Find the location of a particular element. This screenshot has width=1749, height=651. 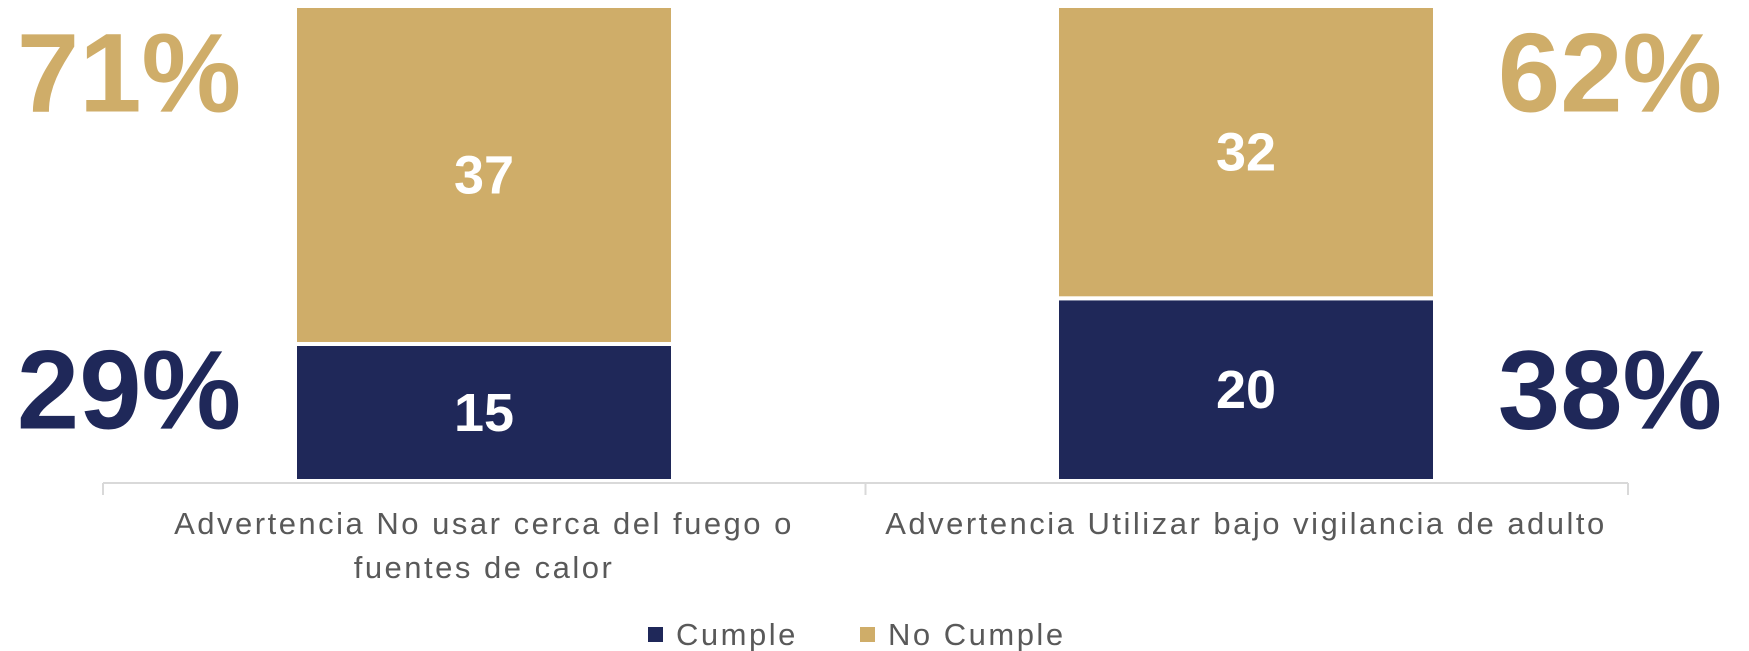

percent-label: 71% is located at coordinates (129, 73).